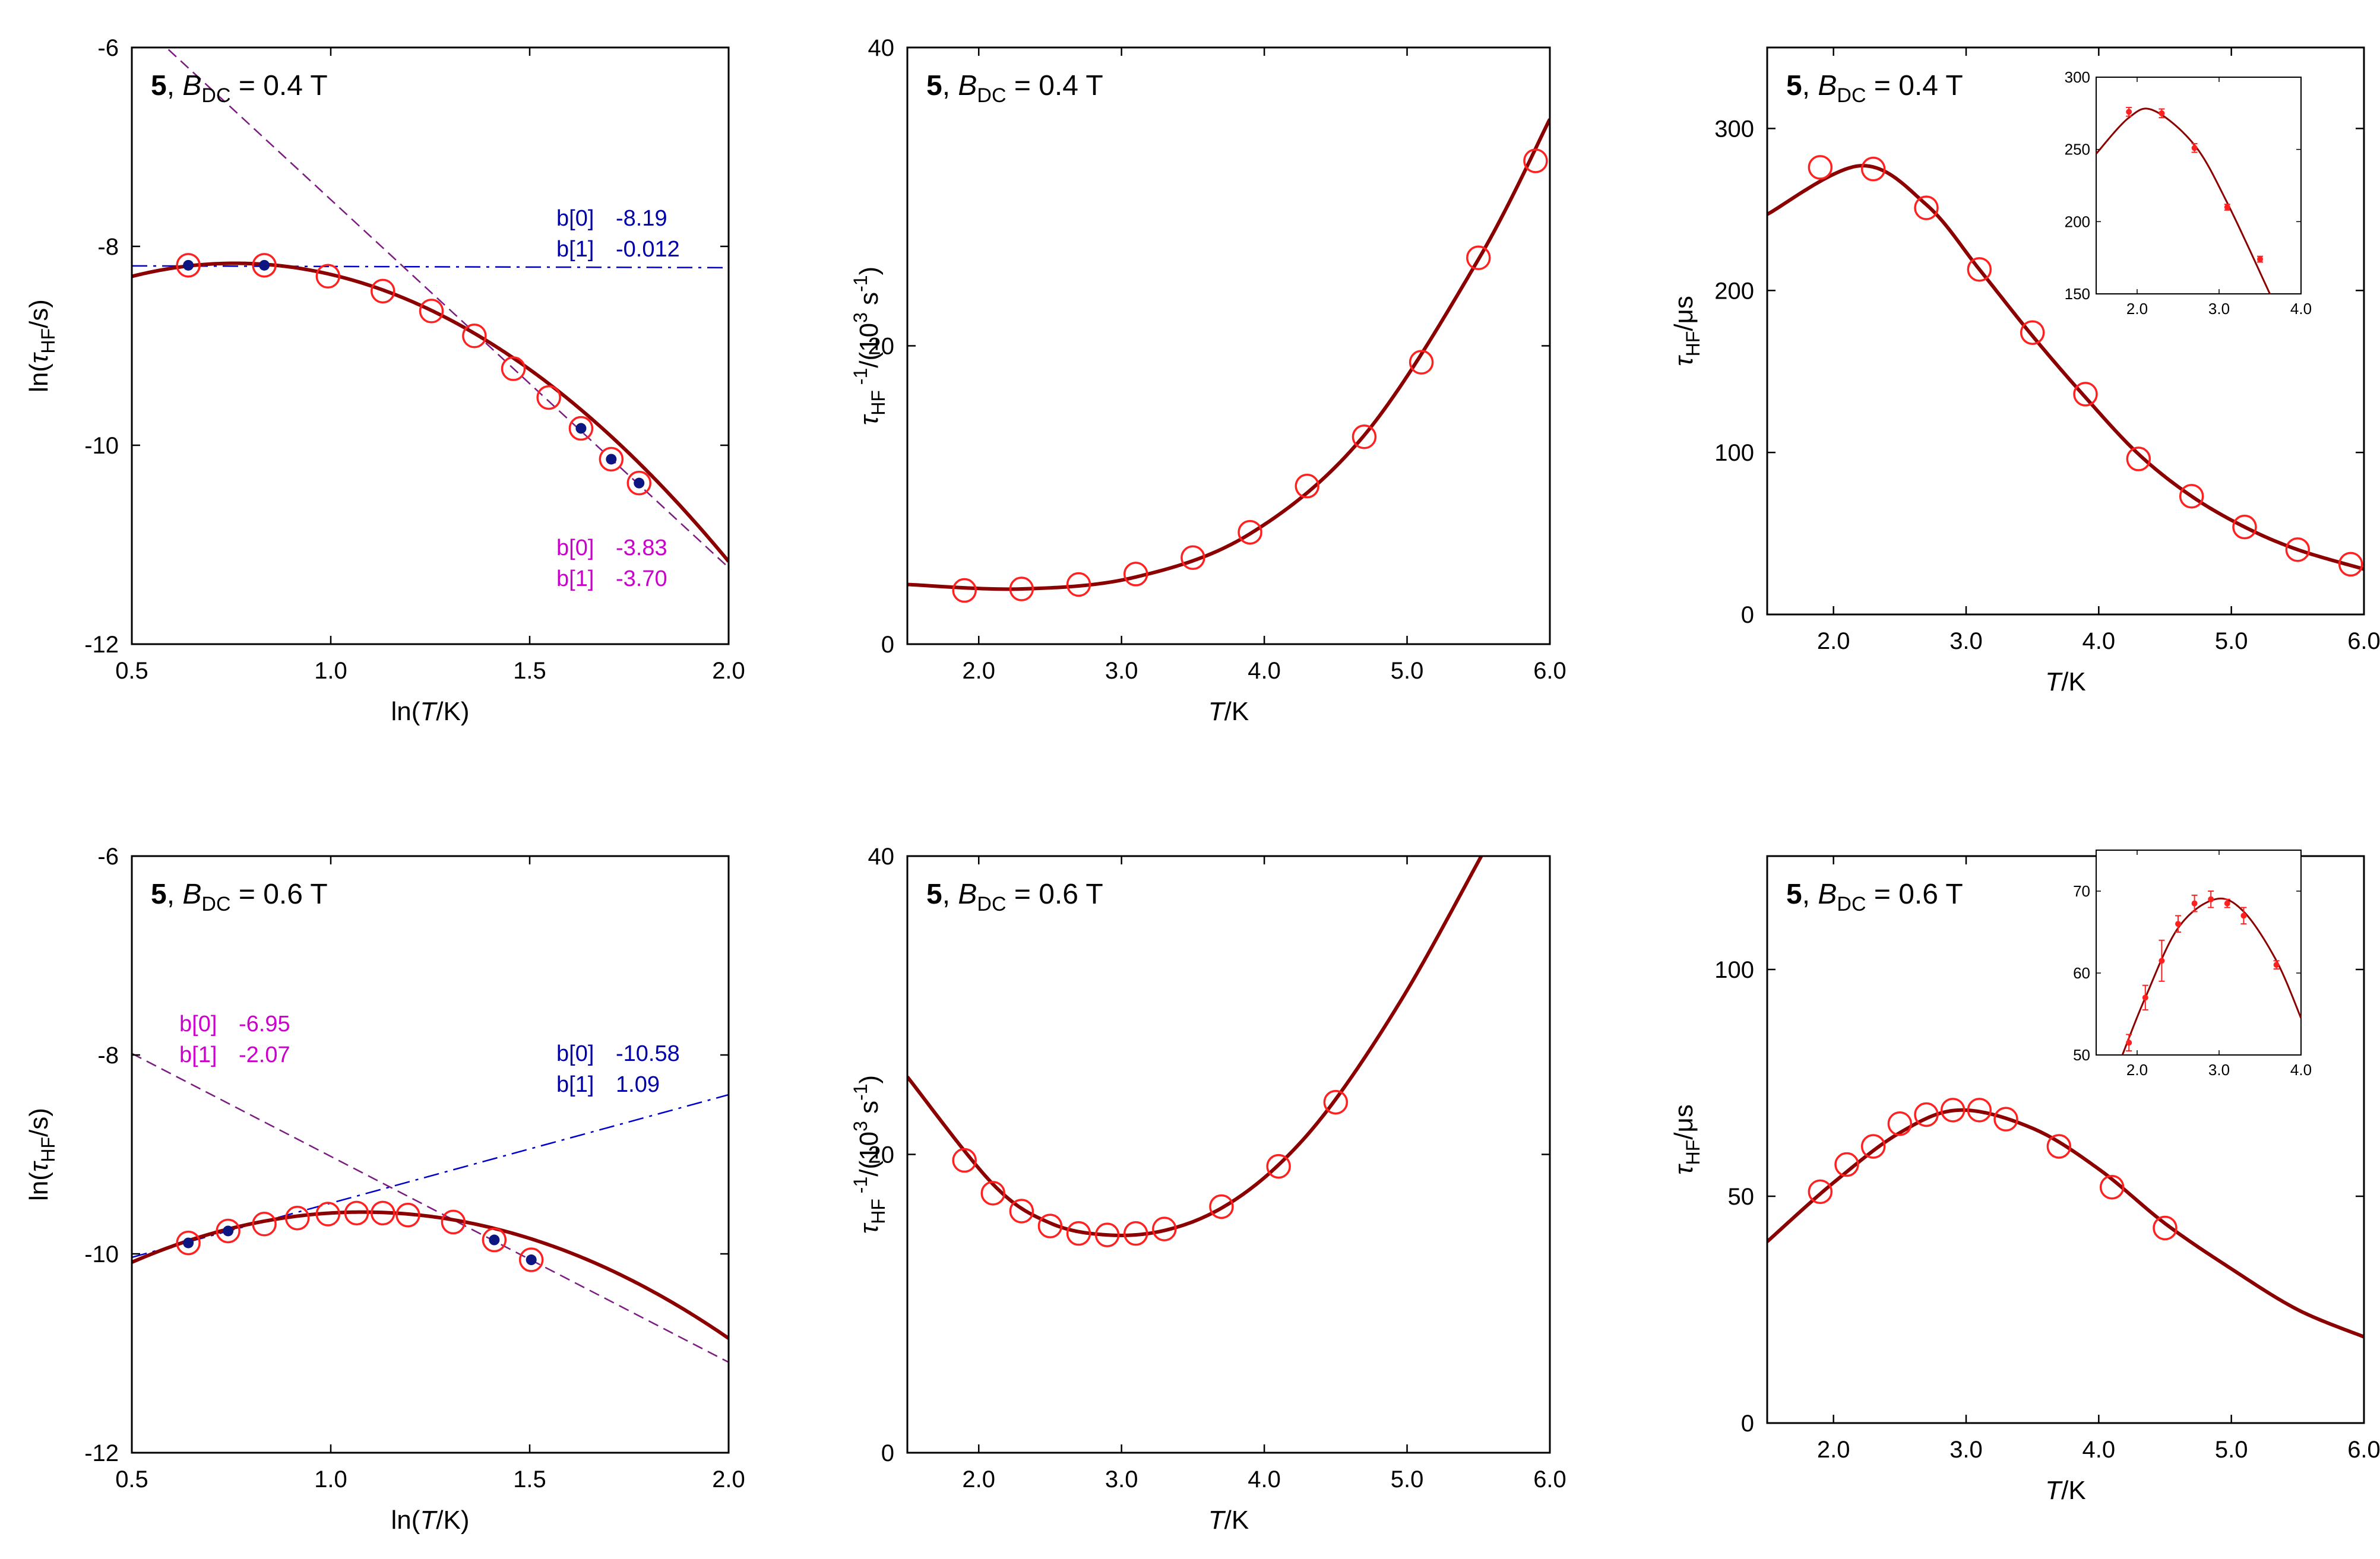 The width and height of the screenshot is (2380, 1559). What do you see at coordinates (1686, 331) in the screenshot?
I see `y-axis-title: τHF/μs` at bounding box center [1686, 331].